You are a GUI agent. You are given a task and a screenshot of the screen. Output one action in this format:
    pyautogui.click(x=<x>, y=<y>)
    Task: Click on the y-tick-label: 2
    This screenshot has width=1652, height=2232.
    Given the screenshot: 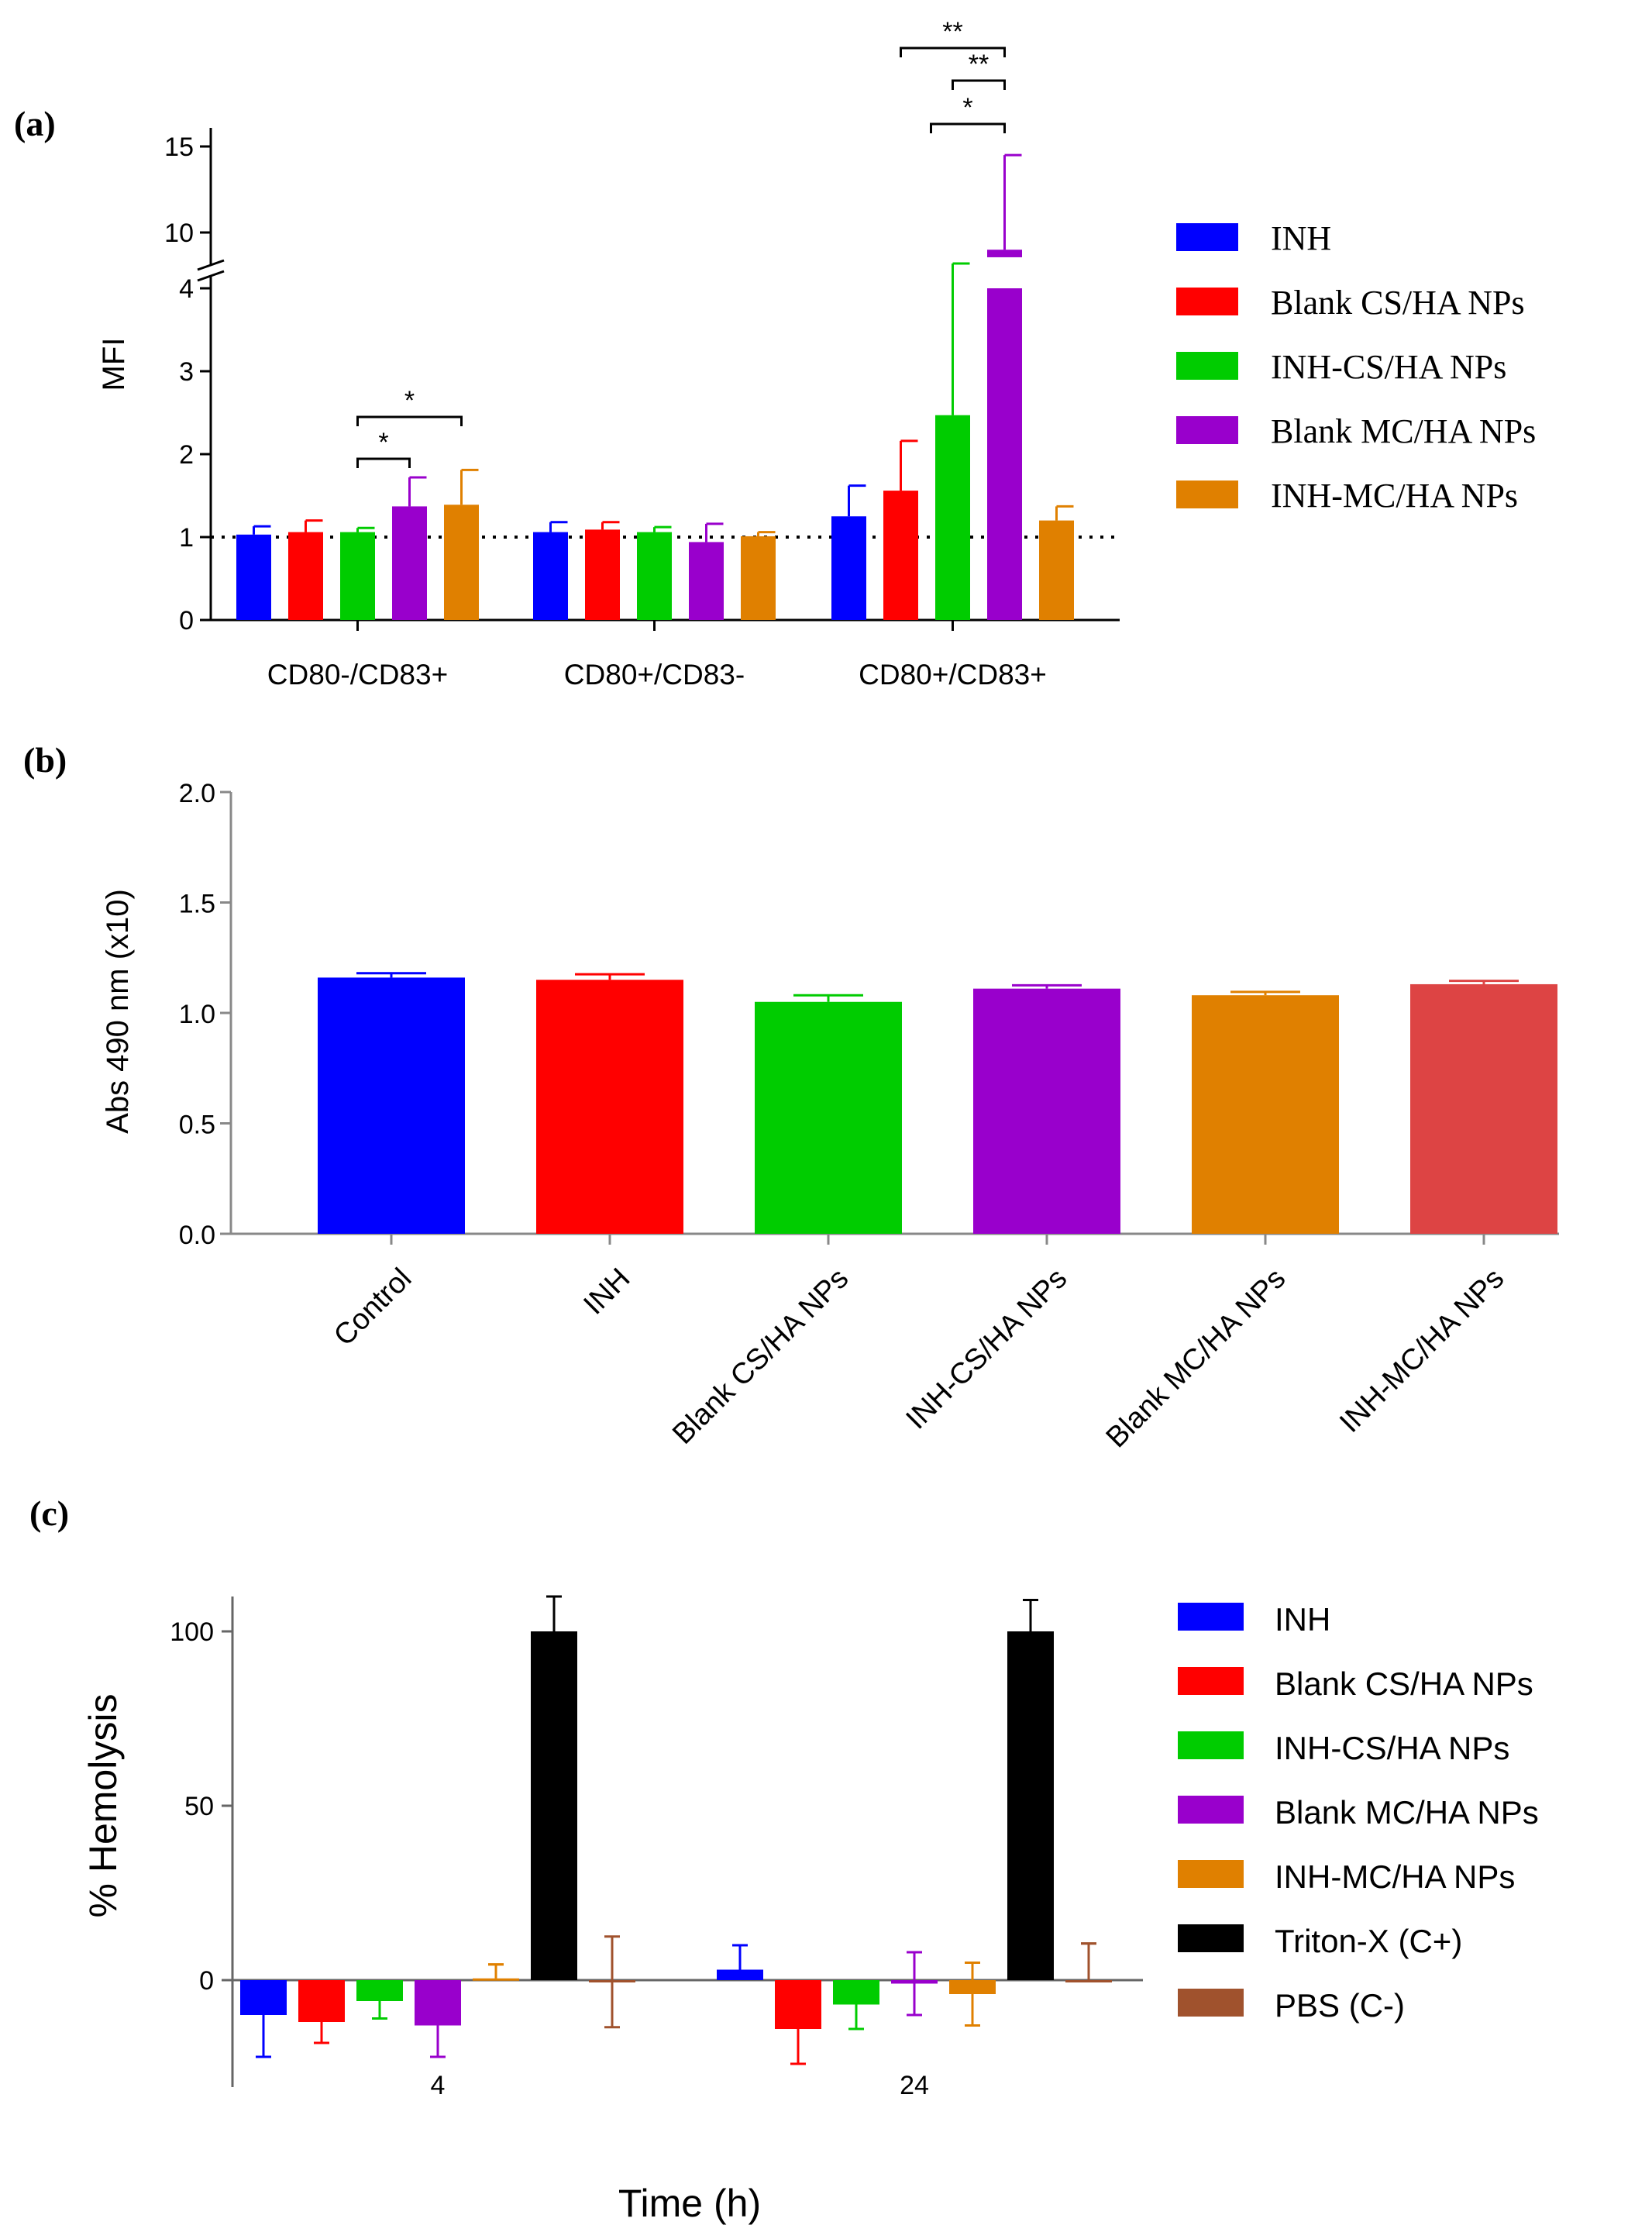 What is the action you would take?
    pyautogui.click(x=186, y=455)
    